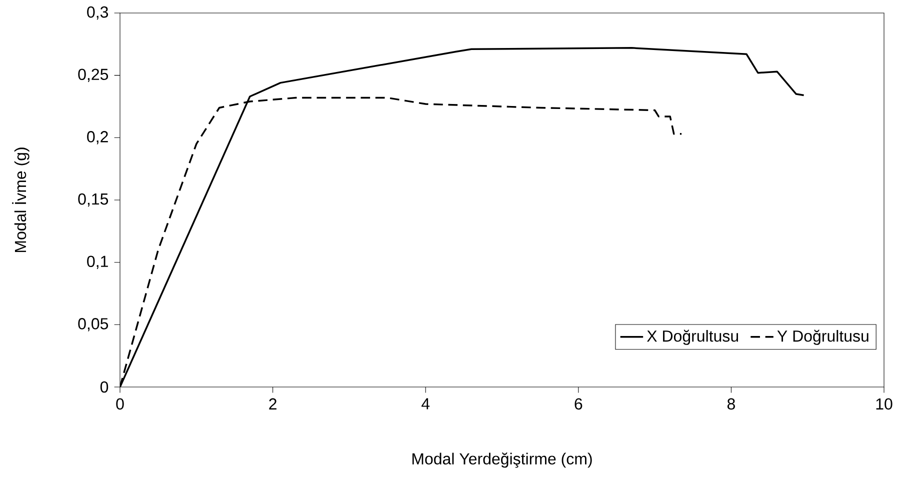 The width and height of the screenshot is (910, 493). I want to click on y-tick-label: 0, so click(104, 387).